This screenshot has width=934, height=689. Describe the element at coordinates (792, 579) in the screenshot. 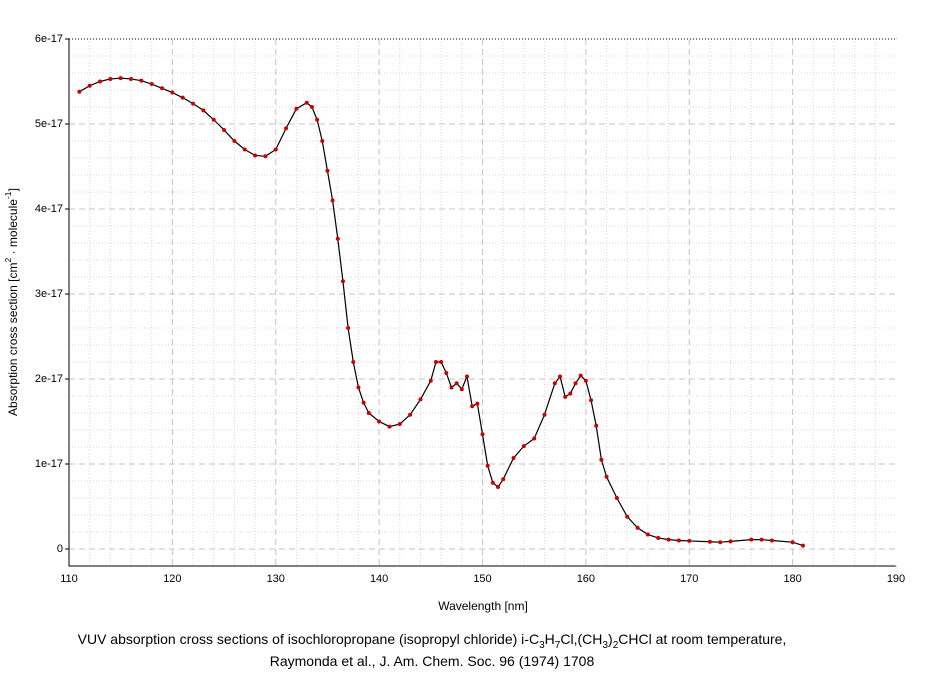

I see `x-tick-label: 180` at that location.